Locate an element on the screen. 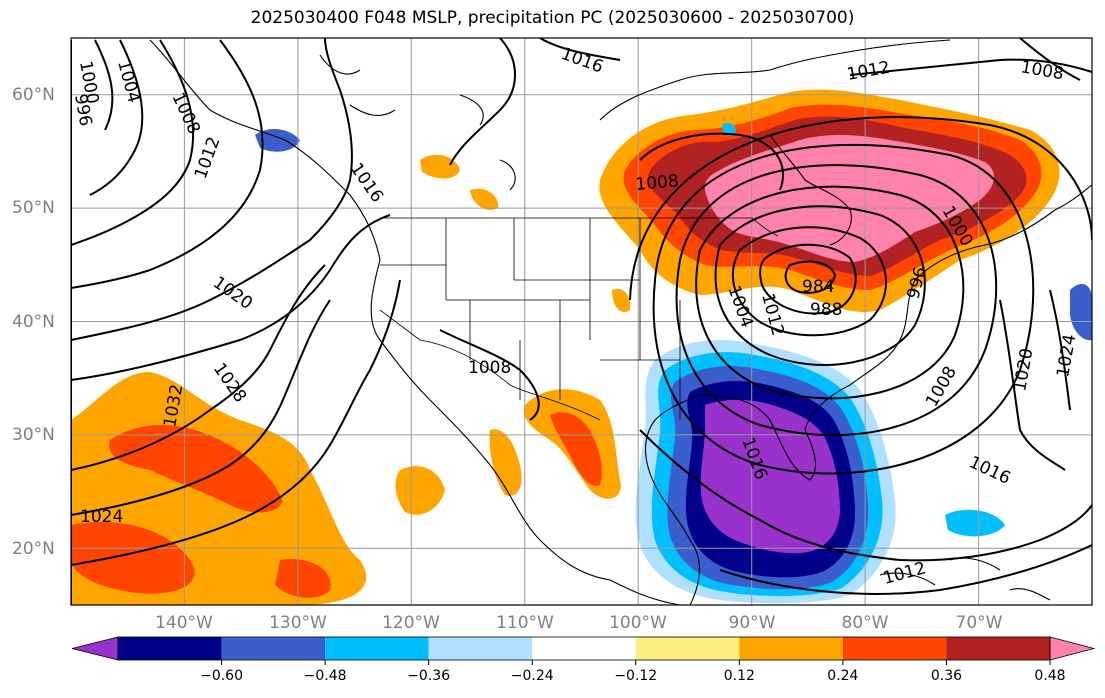 The width and height of the screenshot is (1105, 698). colorbar-tick-label: −0.48 is located at coordinates (325, 676).